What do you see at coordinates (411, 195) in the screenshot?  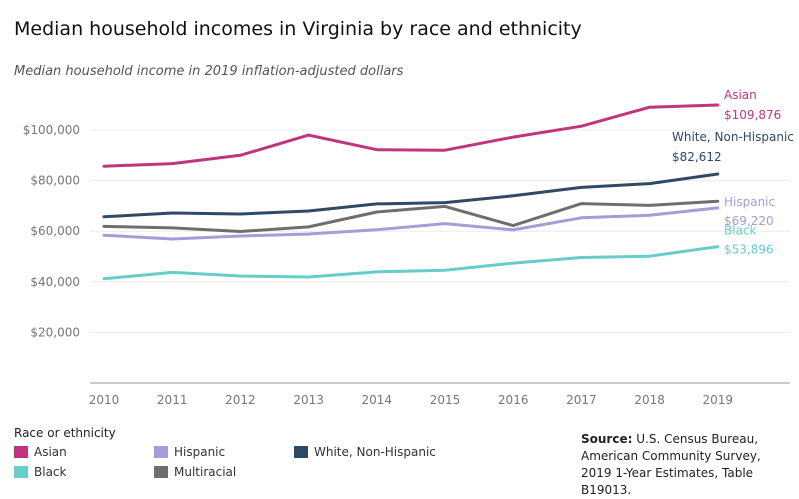 I see `series-line-white-non-hispanic` at bounding box center [411, 195].